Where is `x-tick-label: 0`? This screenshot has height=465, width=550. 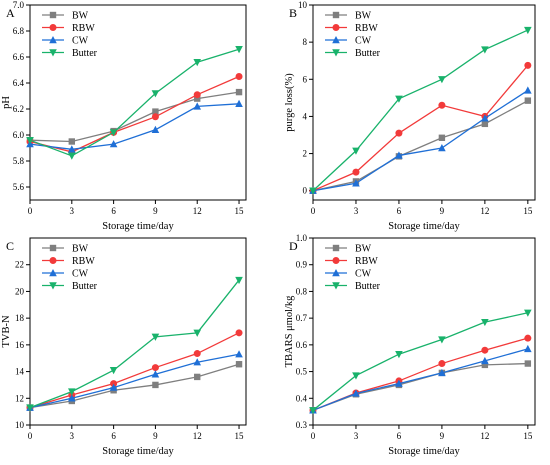 x-tick-label: 0 is located at coordinates (313, 211).